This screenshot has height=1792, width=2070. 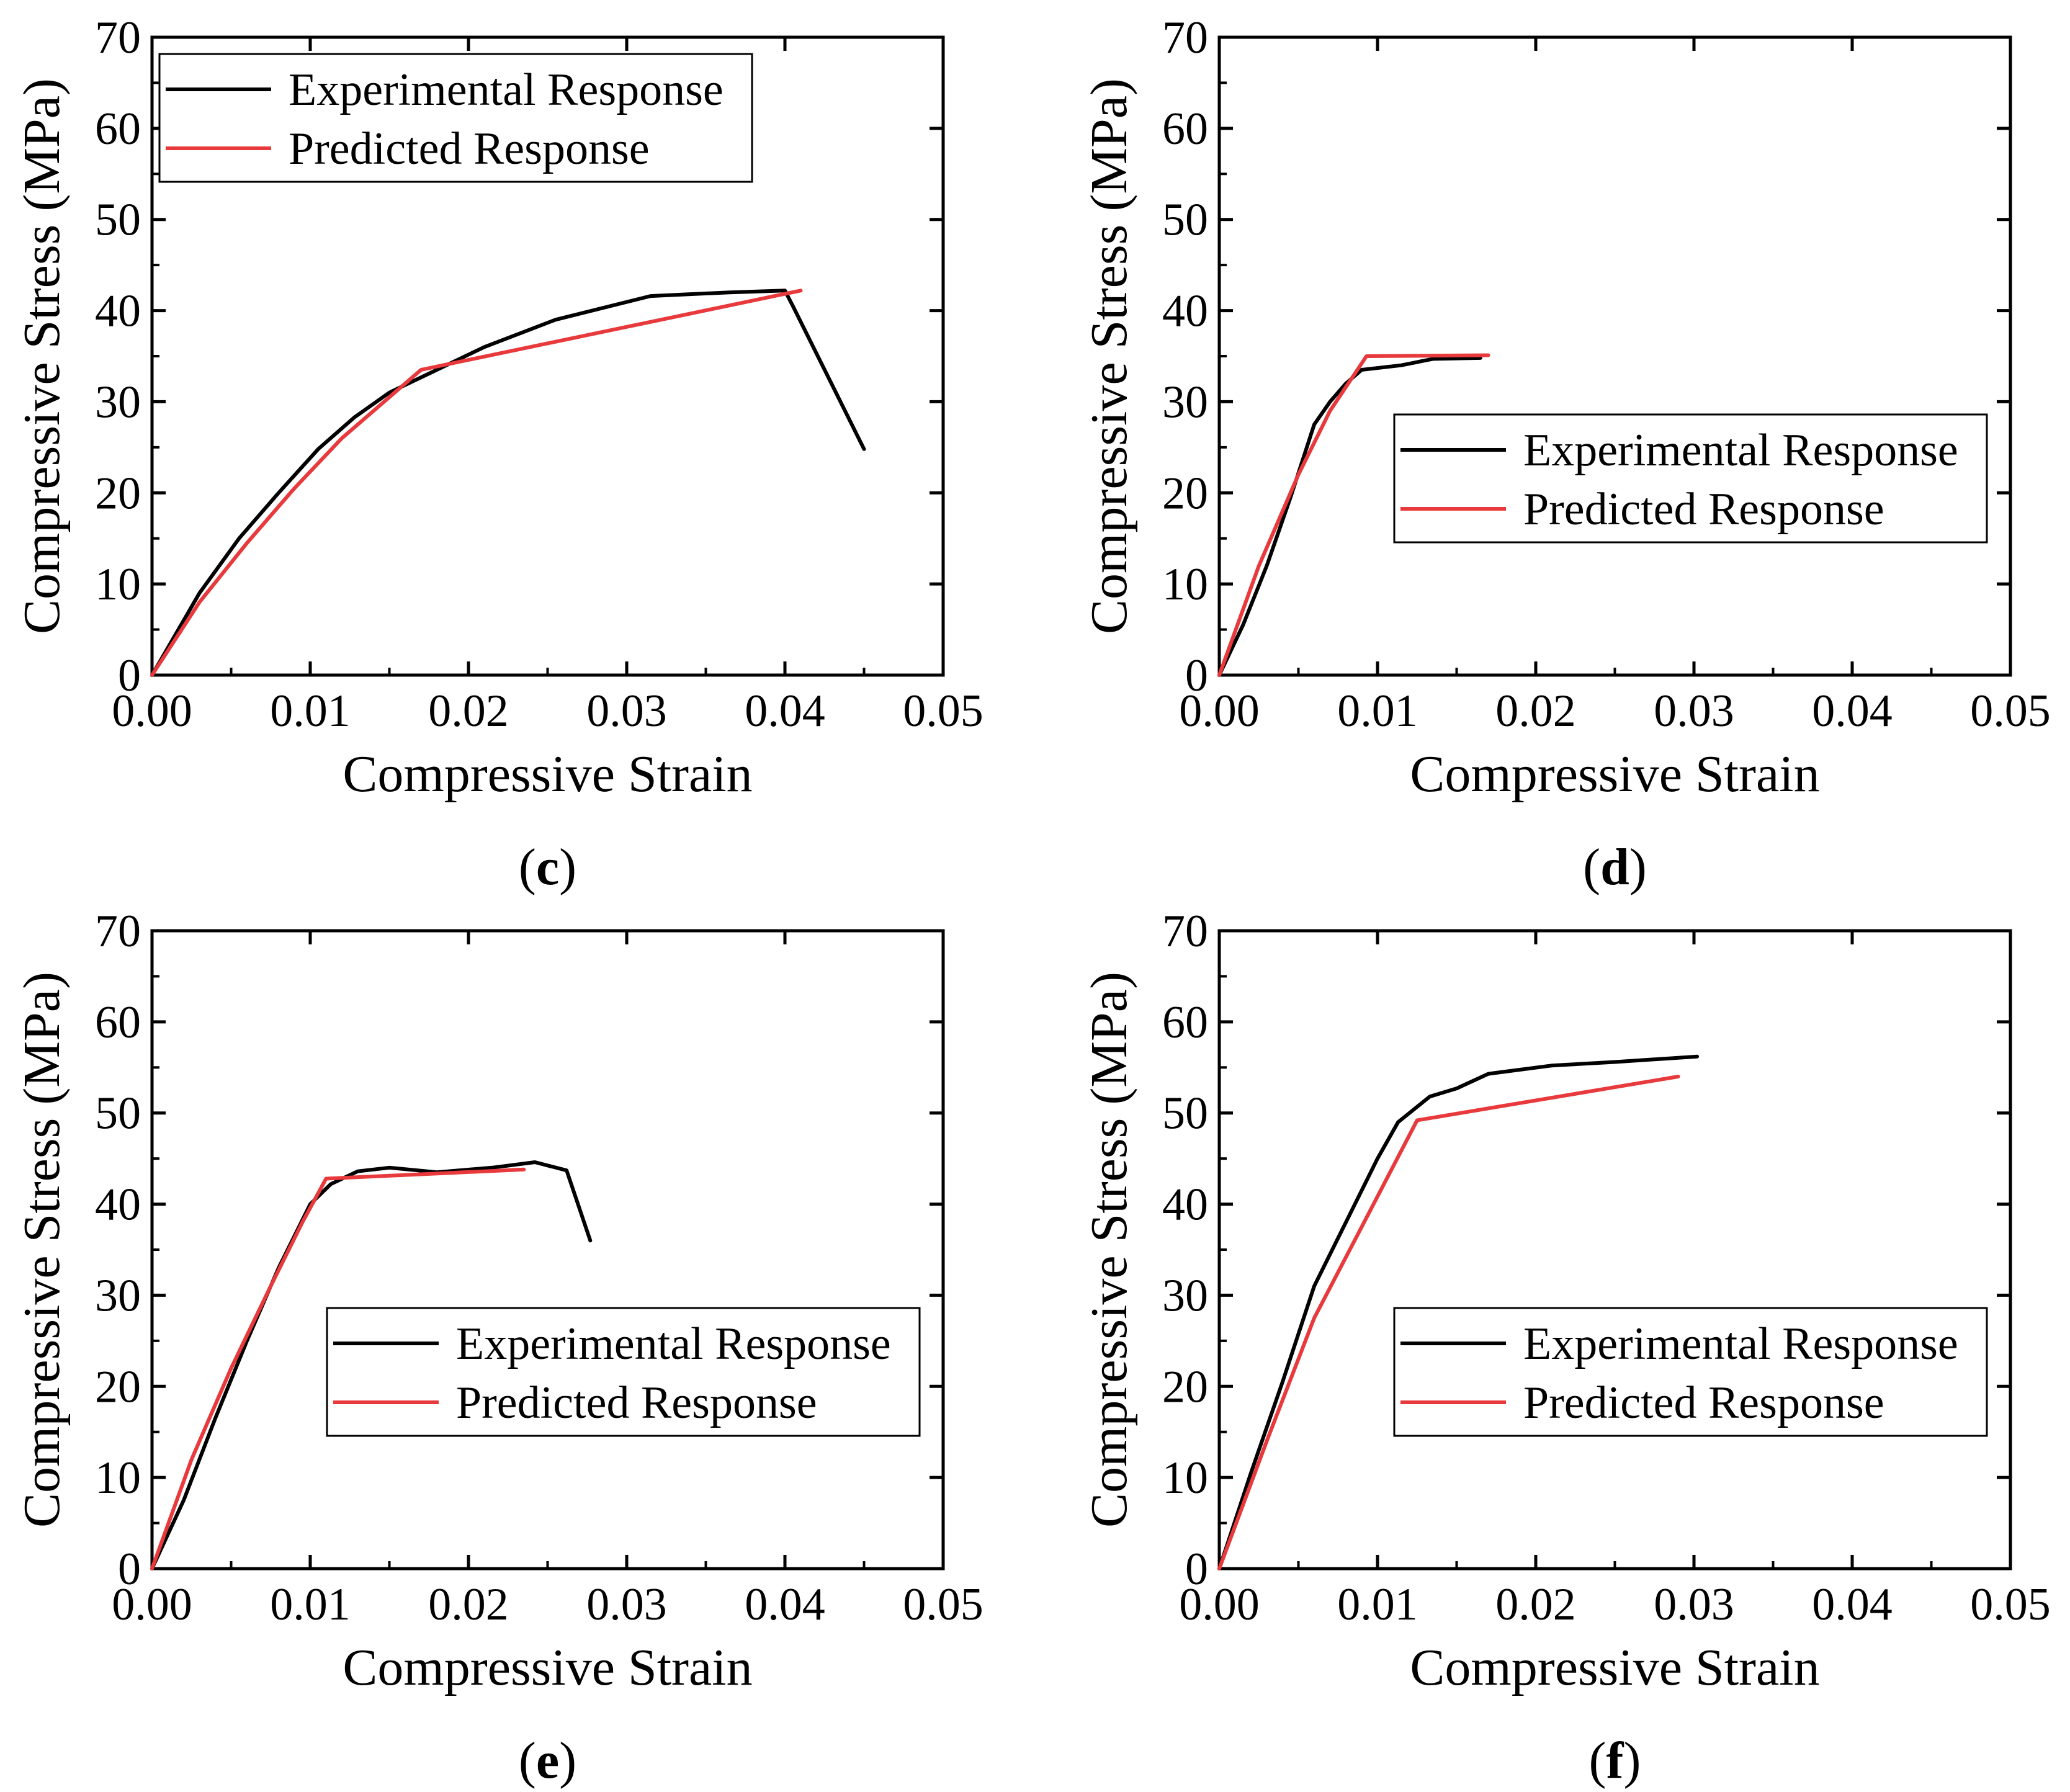 I want to click on panel-label: (e), so click(x=548, y=1761).